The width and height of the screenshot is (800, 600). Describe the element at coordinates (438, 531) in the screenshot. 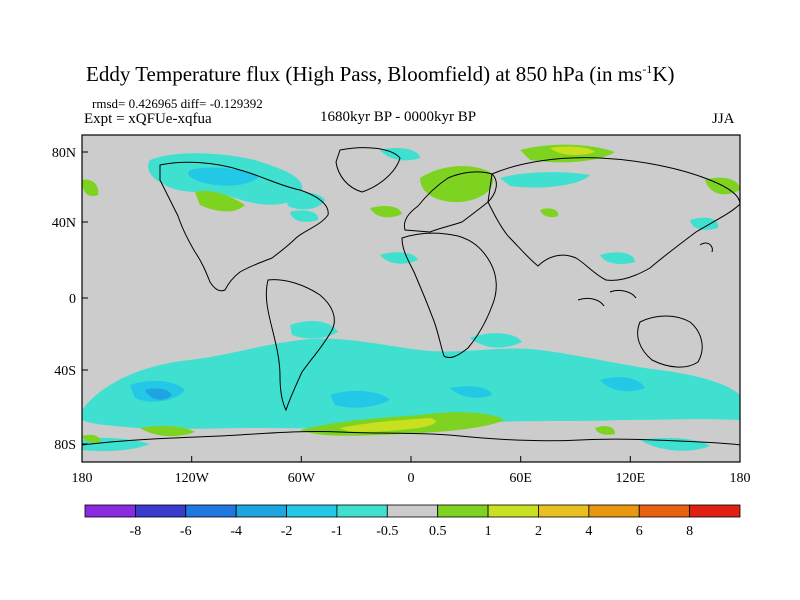

I see `colorbar-label: 0.5` at that location.